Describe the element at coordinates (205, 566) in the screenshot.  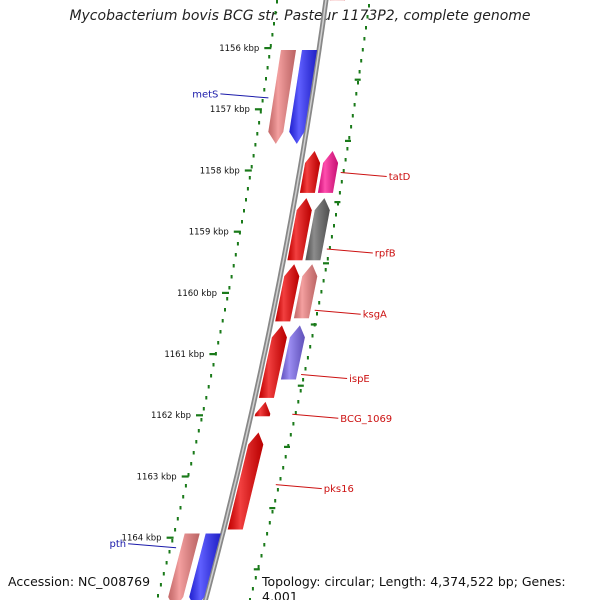
I see `gene-arrow-pth` at that location.